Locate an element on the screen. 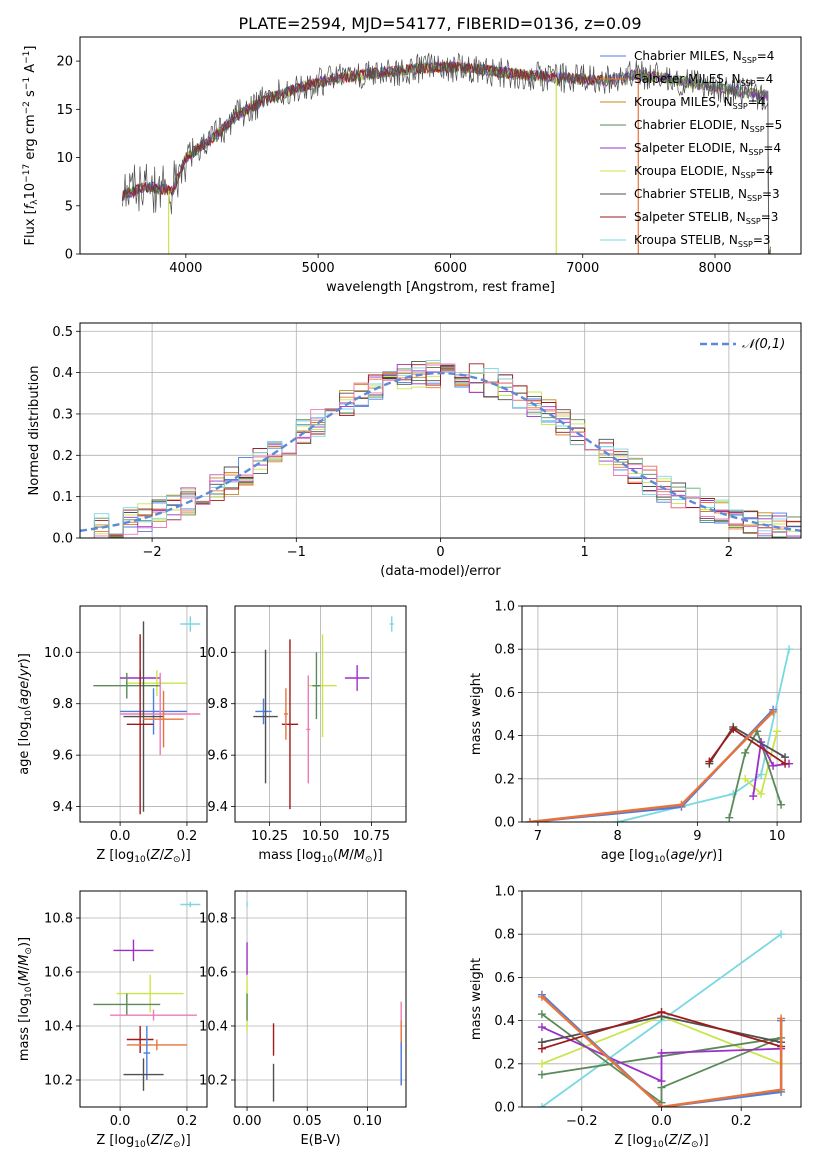 The image size is (819, 1174). x-tick-label: 10.75 is located at coordinates (371, 836).